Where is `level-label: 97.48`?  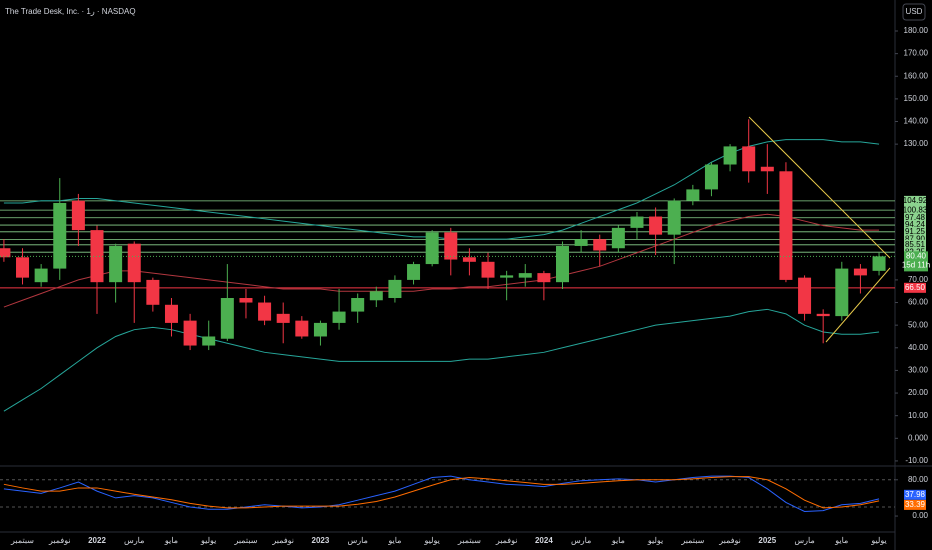
level-label: 97.48 is located at coordinates (915, 217).